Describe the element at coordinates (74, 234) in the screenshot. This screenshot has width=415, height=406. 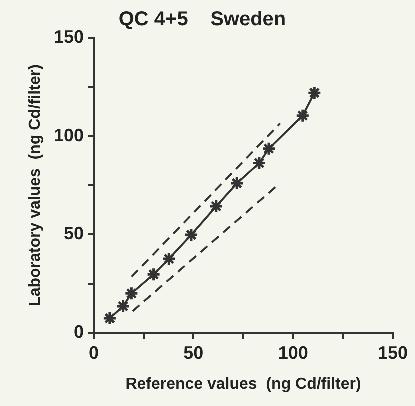
I see `y-tick-label: 50` at that location.